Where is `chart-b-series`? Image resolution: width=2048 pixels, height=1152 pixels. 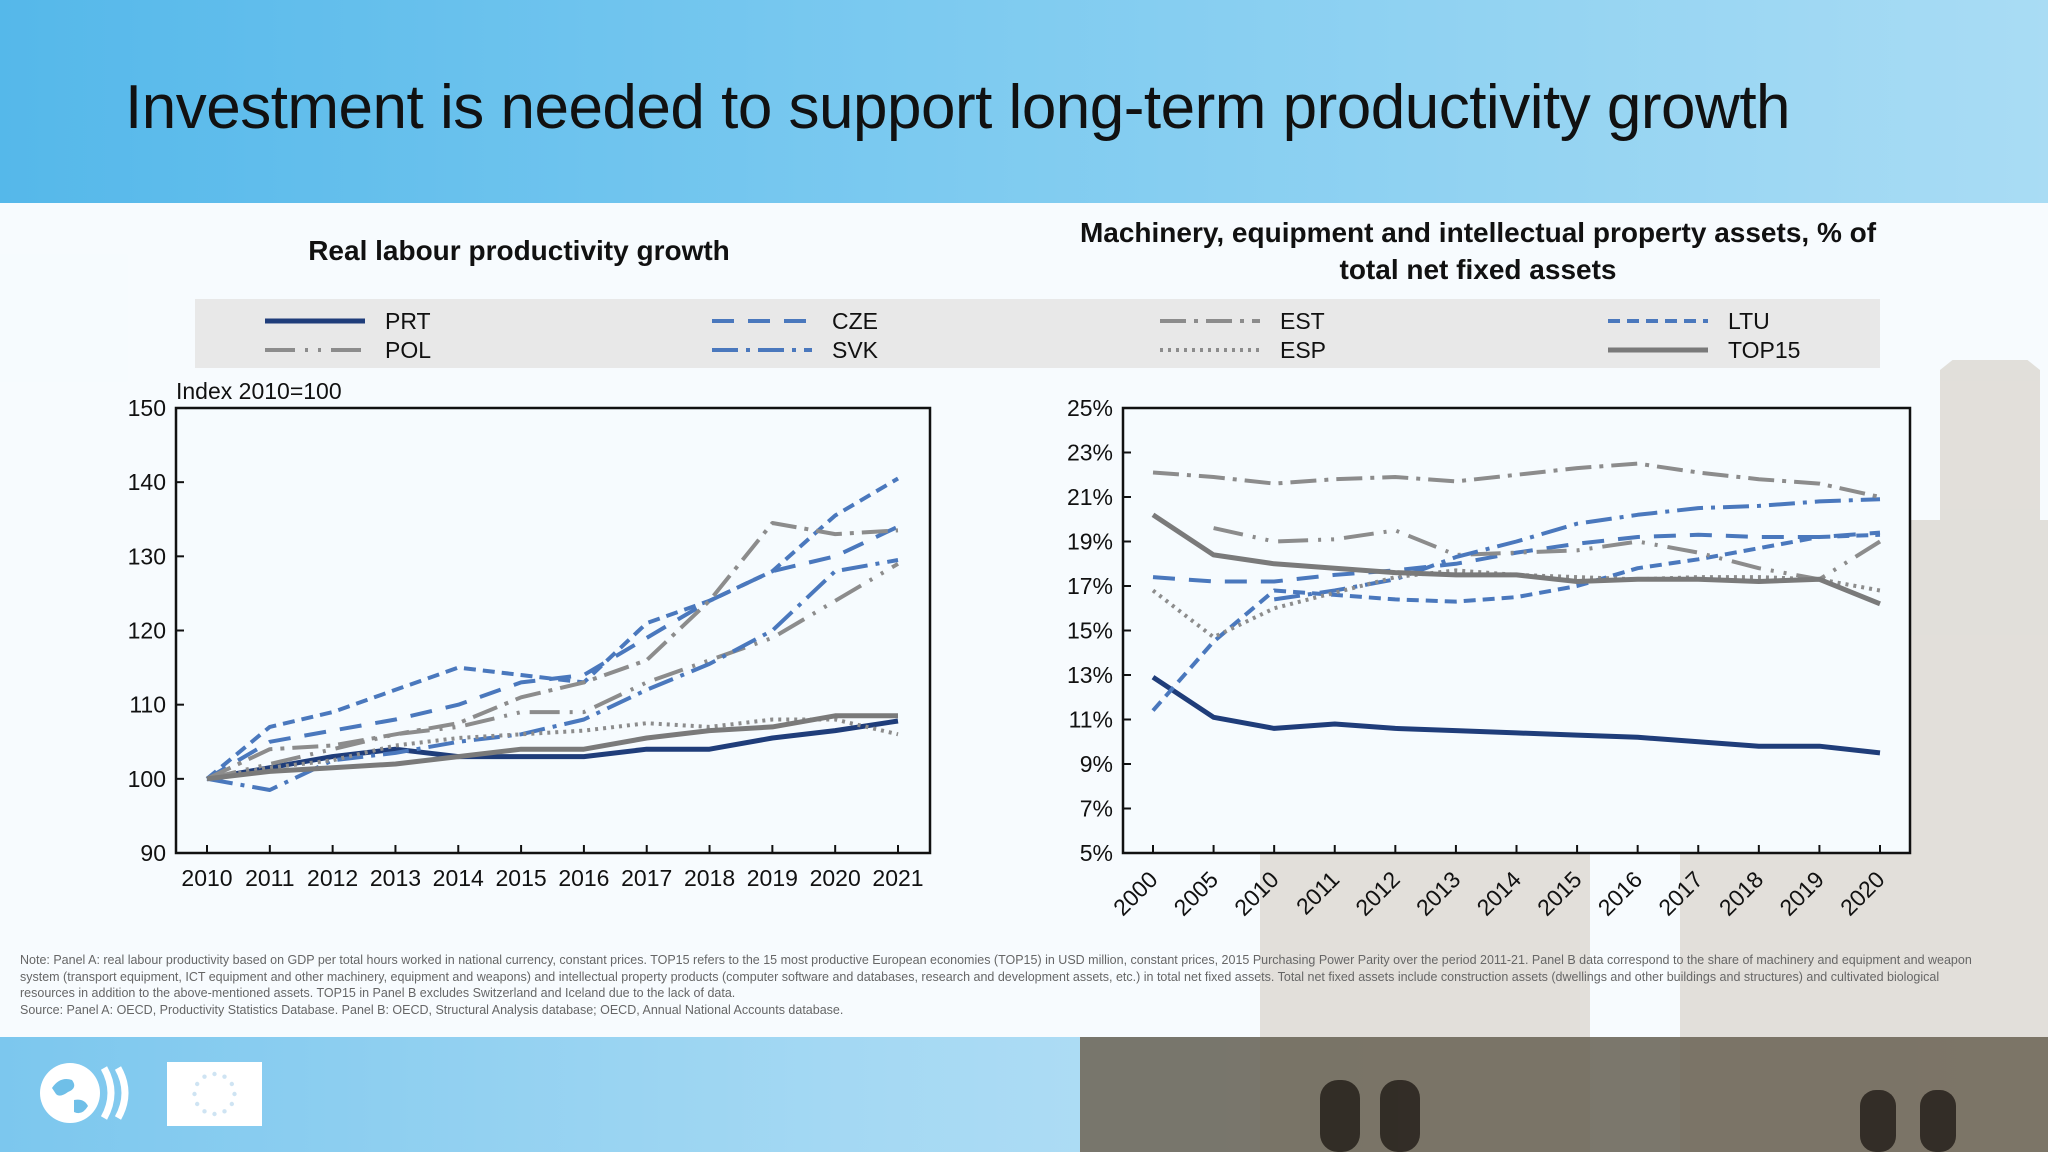 chart-b-series is located at coordinates (1516, 608).